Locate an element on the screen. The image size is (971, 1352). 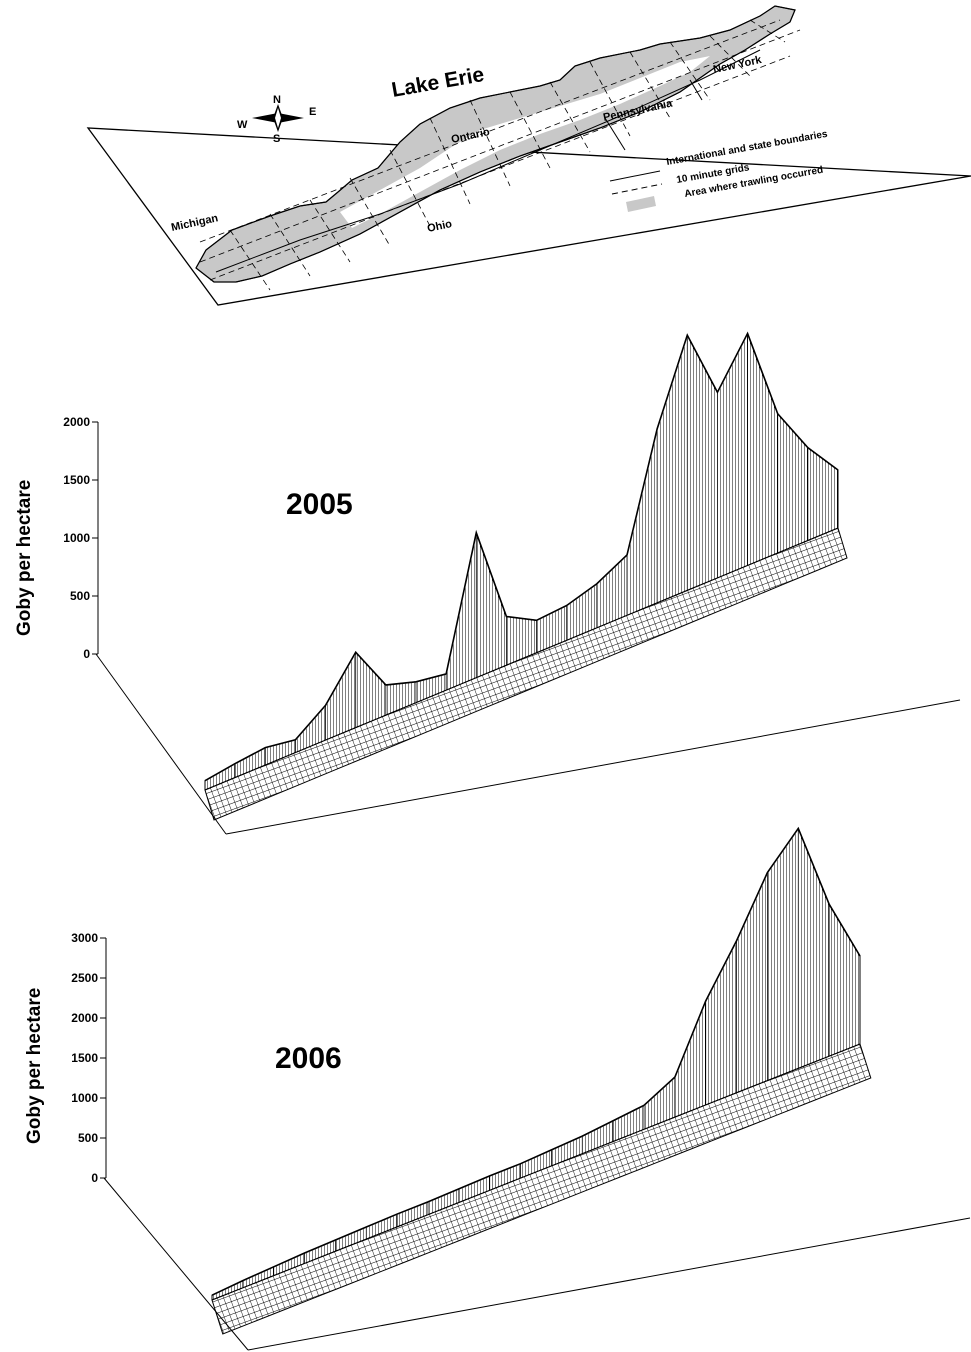
legend-gray-swatch is located at coordinates (641, 204).